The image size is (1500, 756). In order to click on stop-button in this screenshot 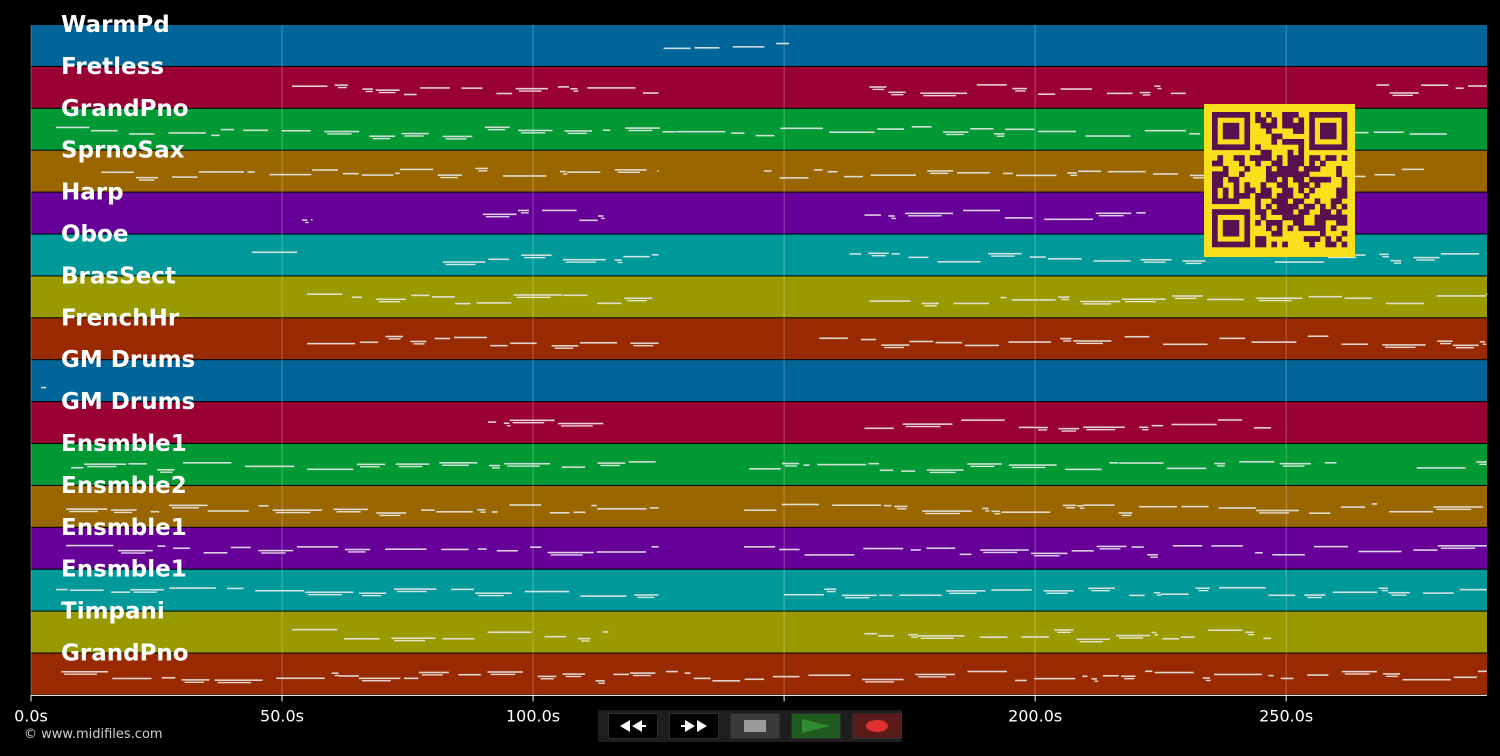, I will do `click(755, 726)`.